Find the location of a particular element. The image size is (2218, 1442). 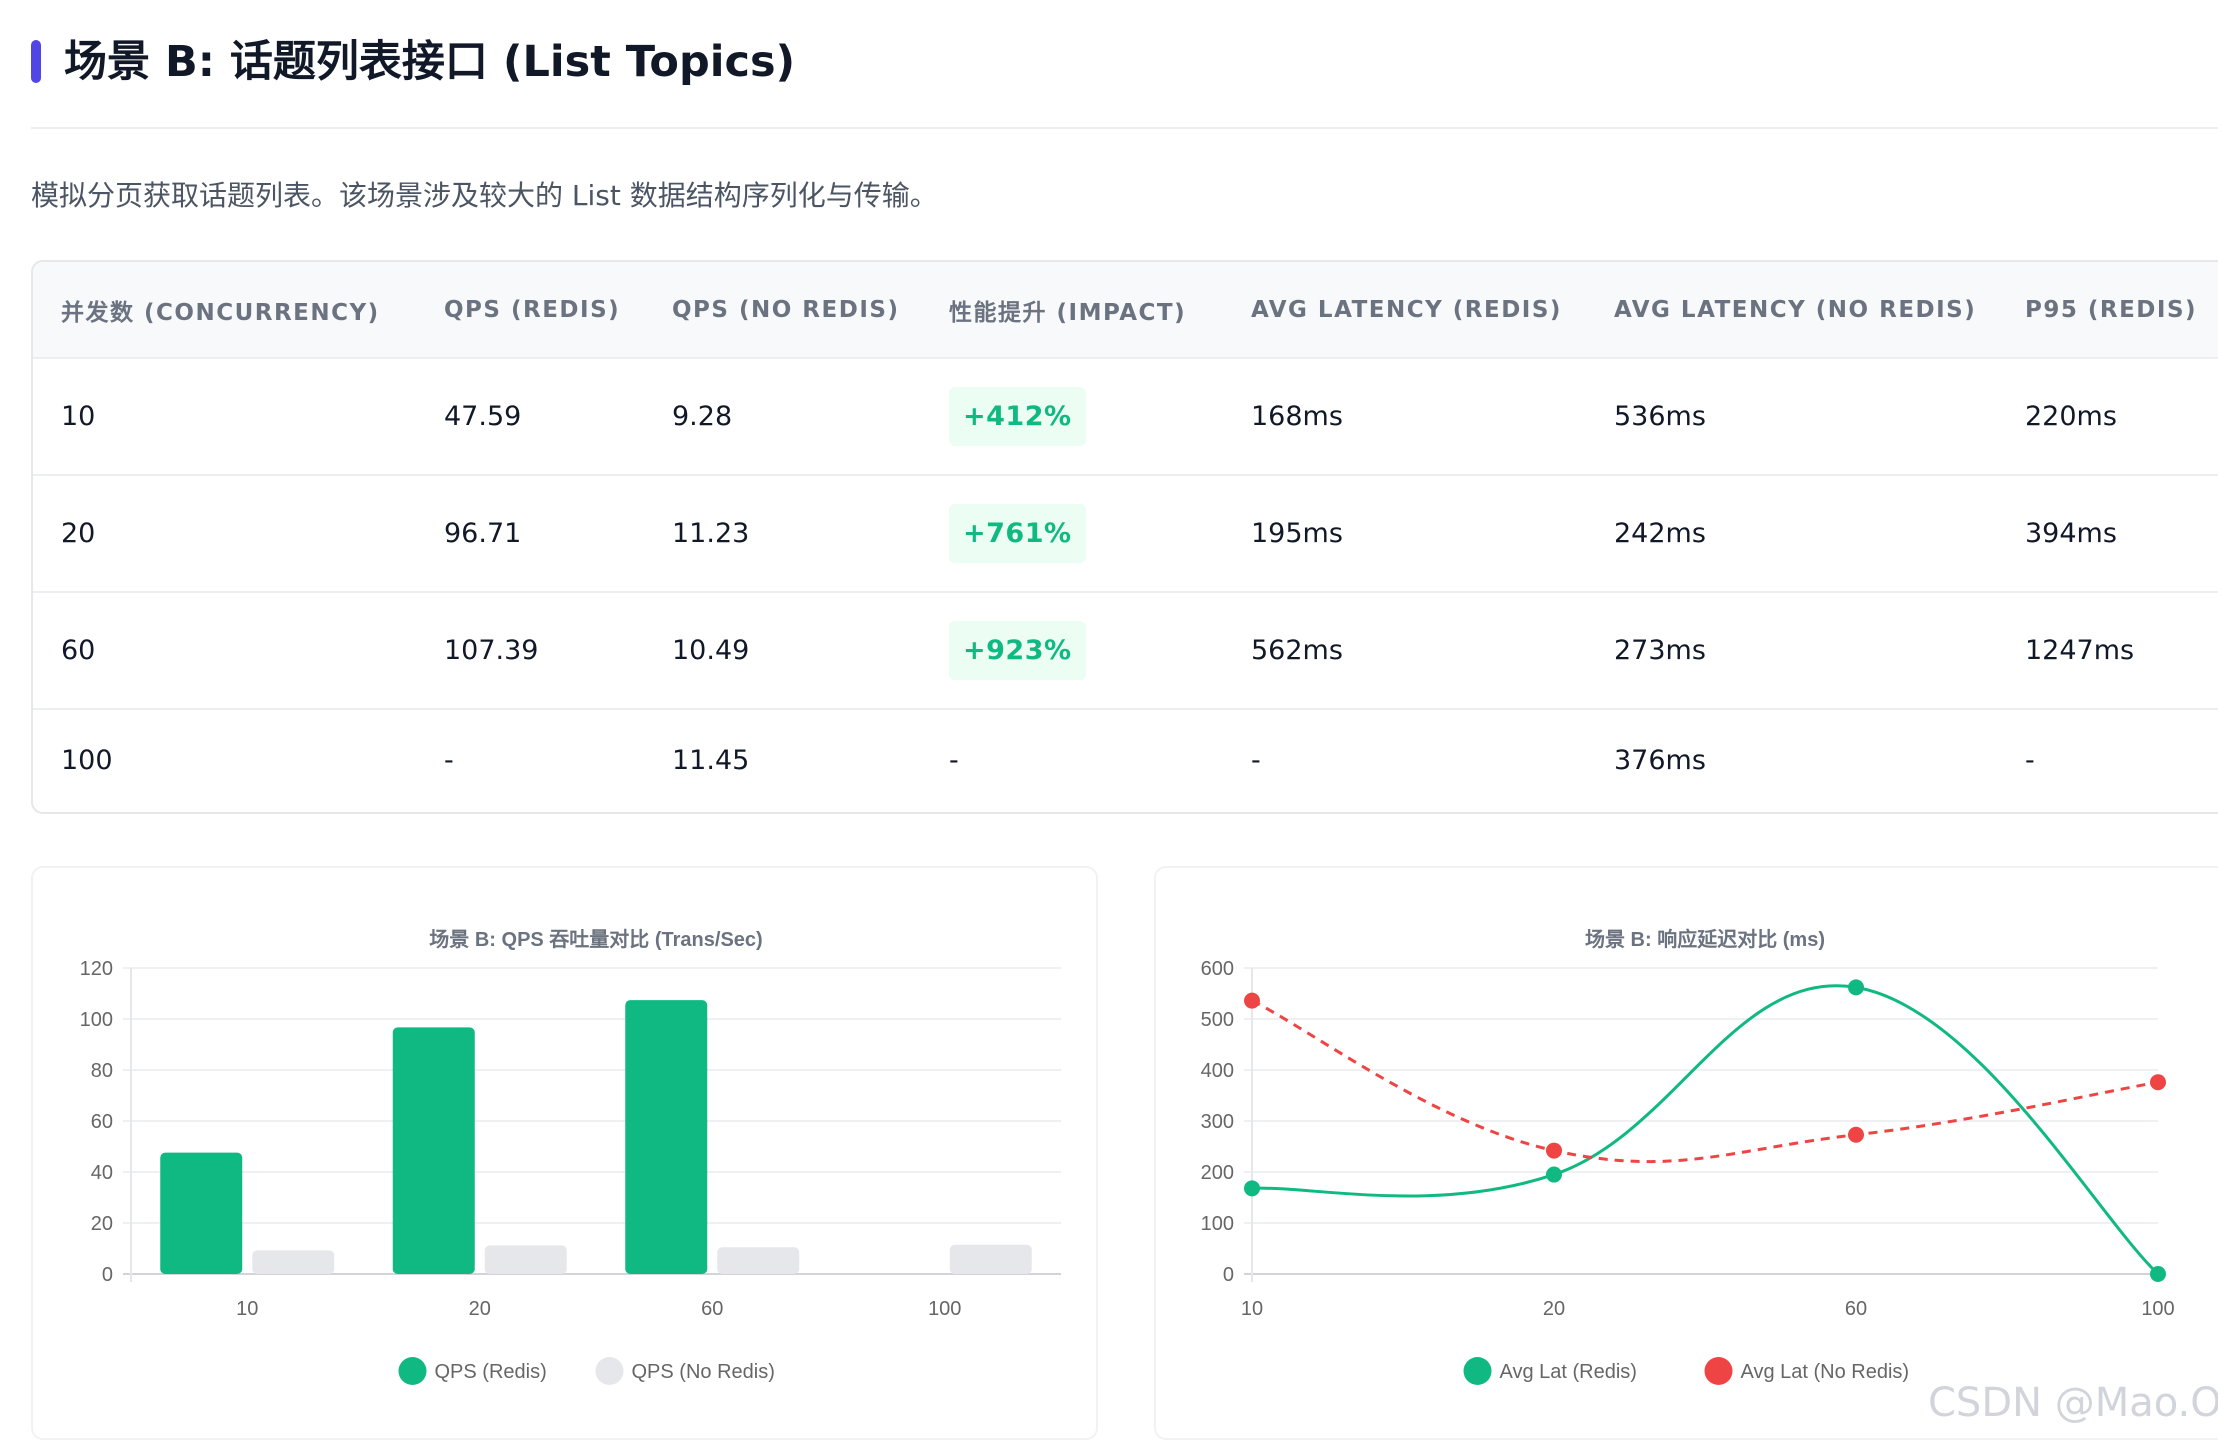

qps-x-tick-label: 100 is located at coordinates (944, 1309).